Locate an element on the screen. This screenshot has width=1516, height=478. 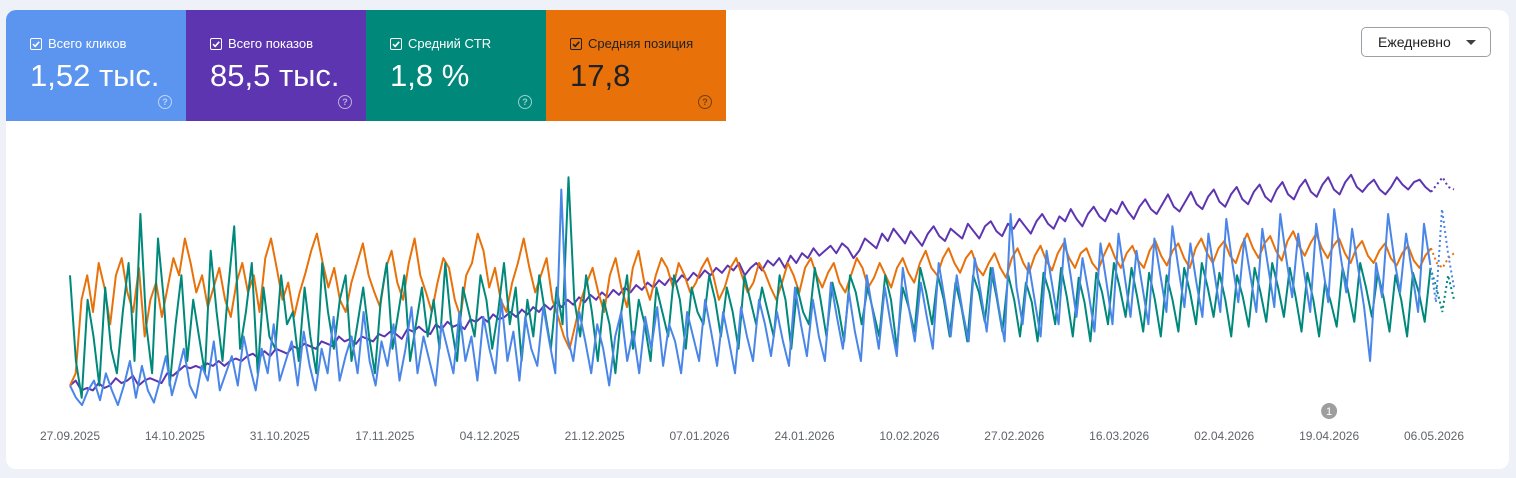
granularity-select: Ежедневно is located at coordinates (1426, 42).